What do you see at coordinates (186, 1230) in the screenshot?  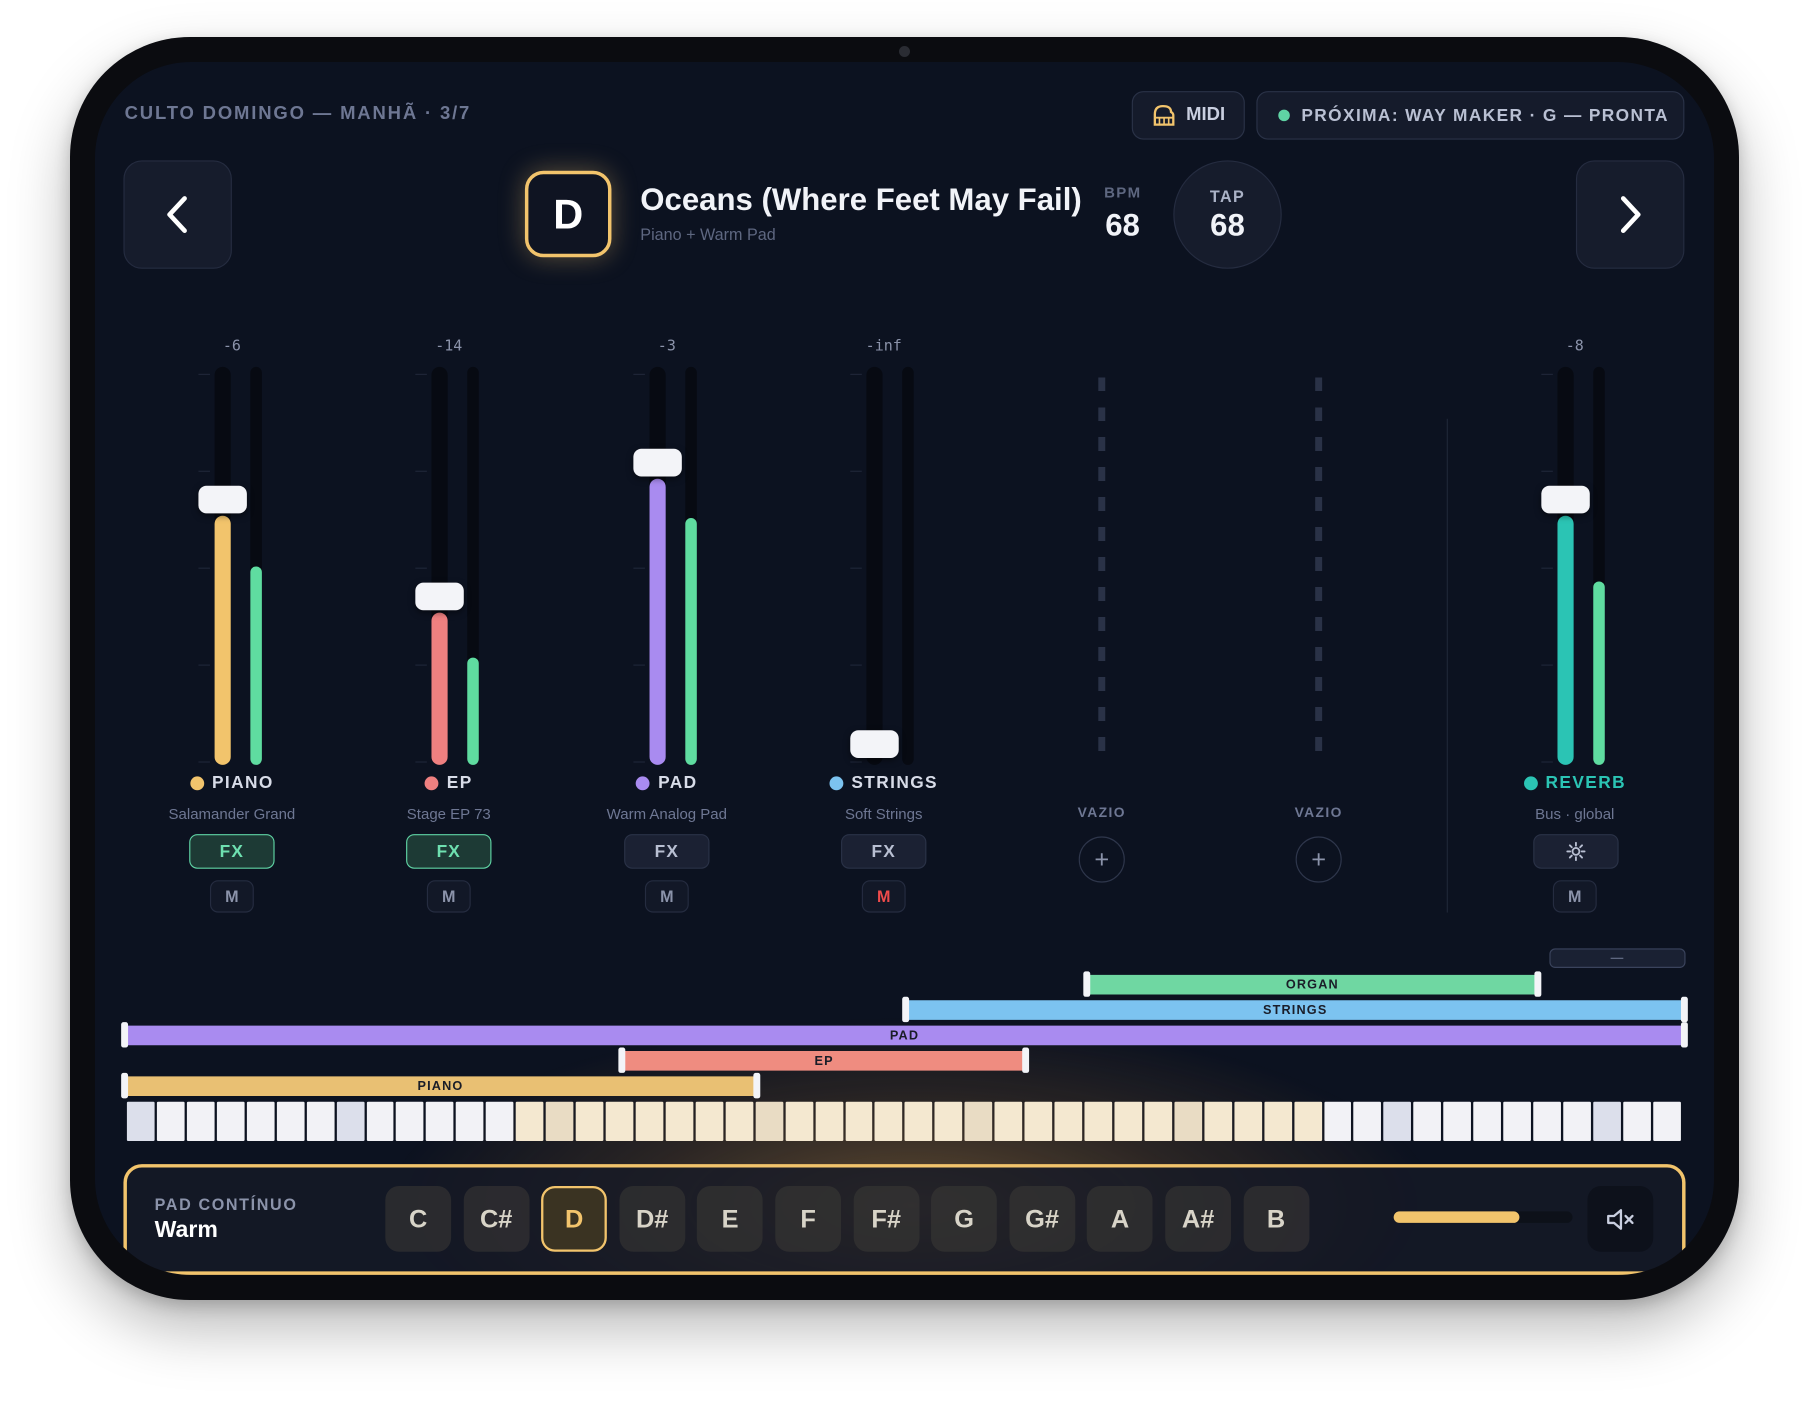 I see `pad-preset: Warm` at bounding box center [186, 1230].